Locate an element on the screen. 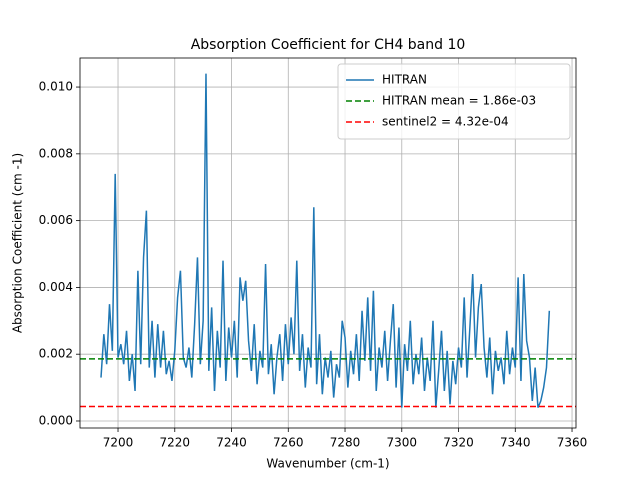 The height and width of the screenshot is (480, 640). x-tick-label: 7340 is located at coordinates (515, 443).